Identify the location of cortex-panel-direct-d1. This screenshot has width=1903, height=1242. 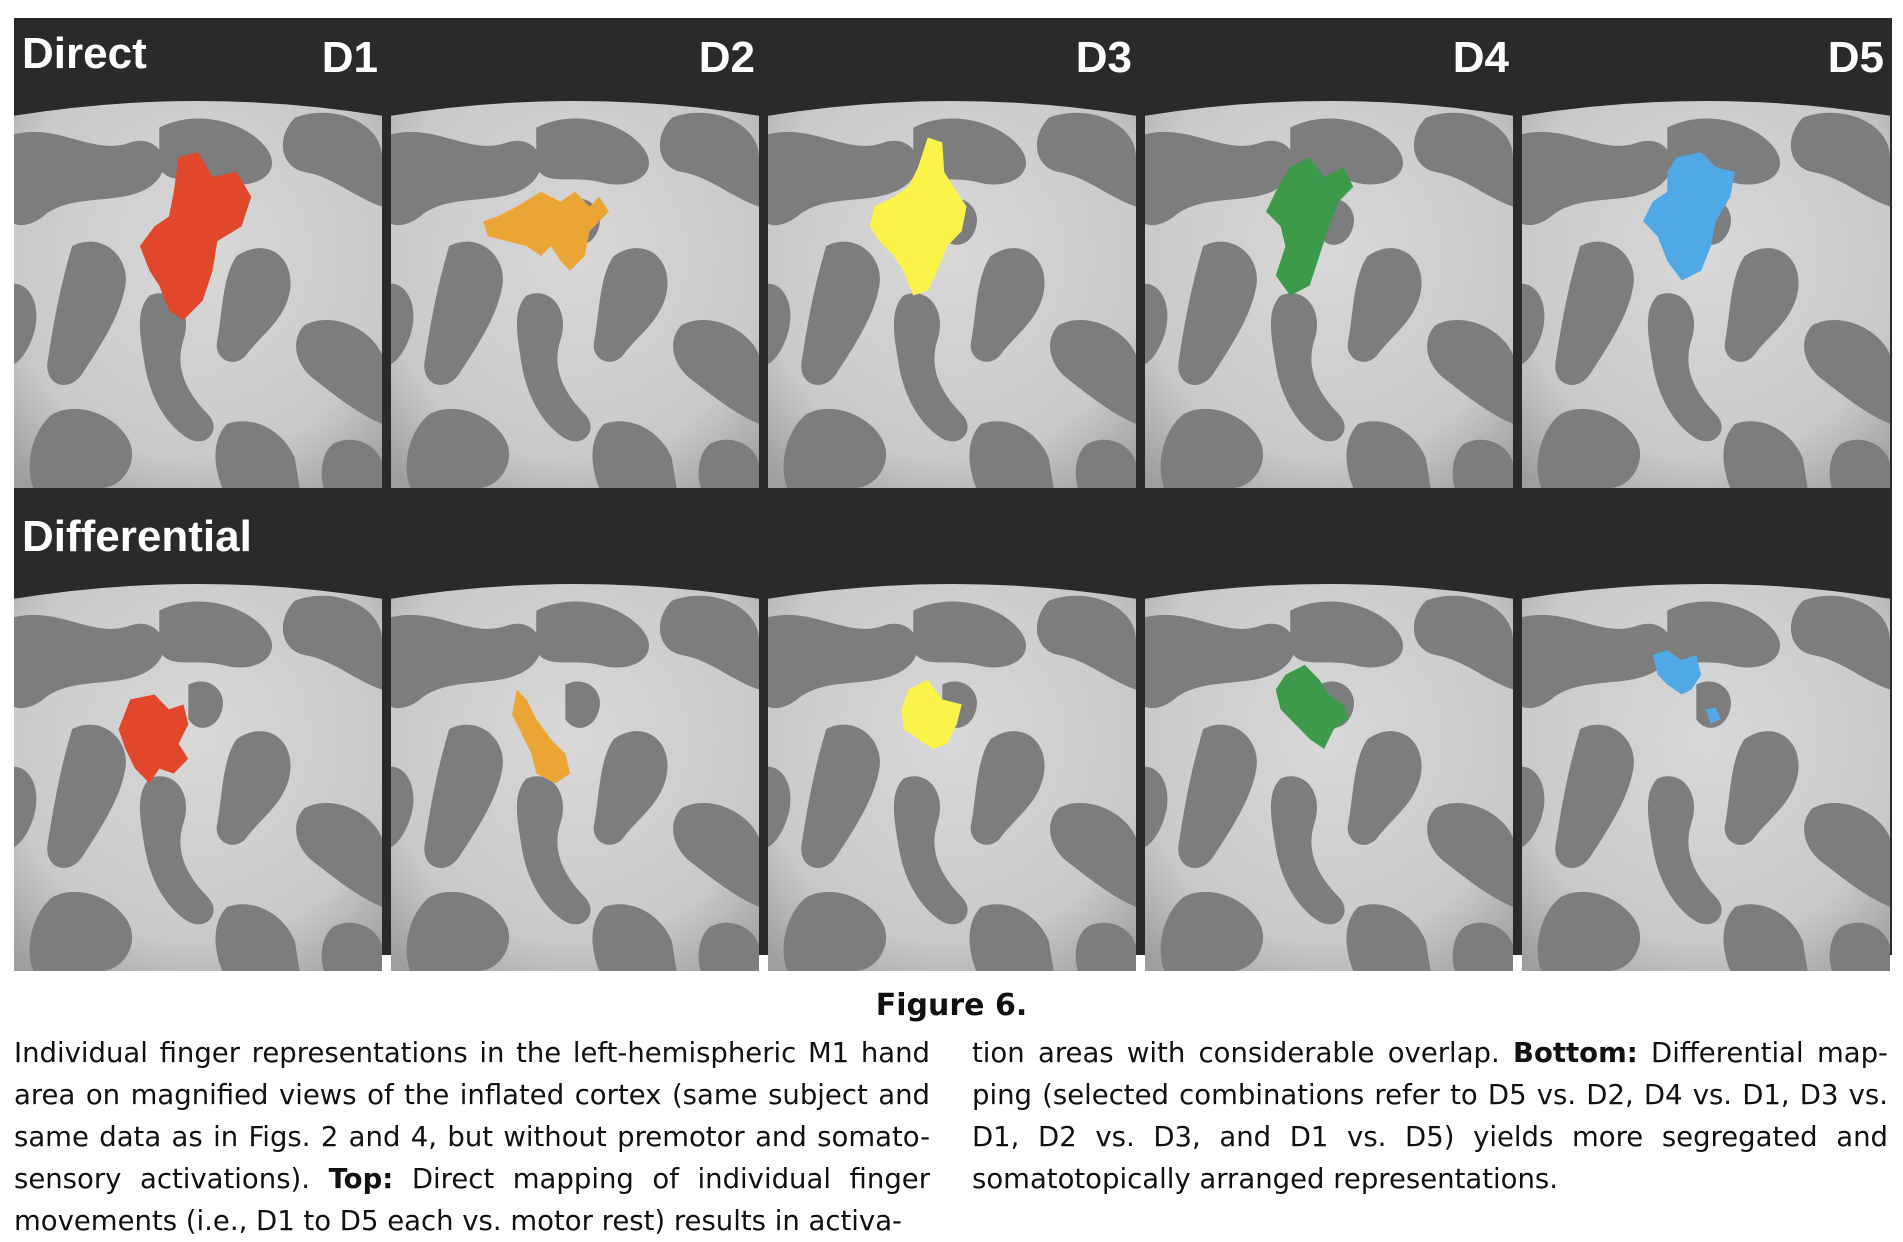
(198, 293).